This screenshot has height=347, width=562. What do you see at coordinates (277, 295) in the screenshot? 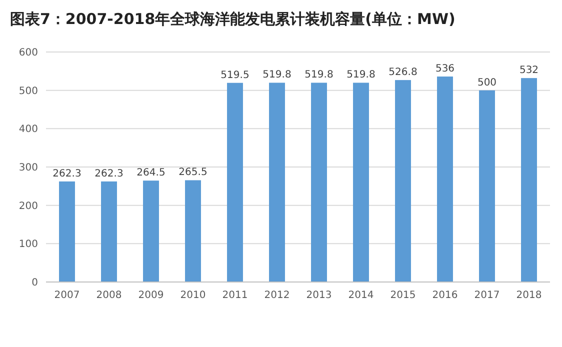
I see `x-tick-label: 2012` at bounding box center [277, 295].